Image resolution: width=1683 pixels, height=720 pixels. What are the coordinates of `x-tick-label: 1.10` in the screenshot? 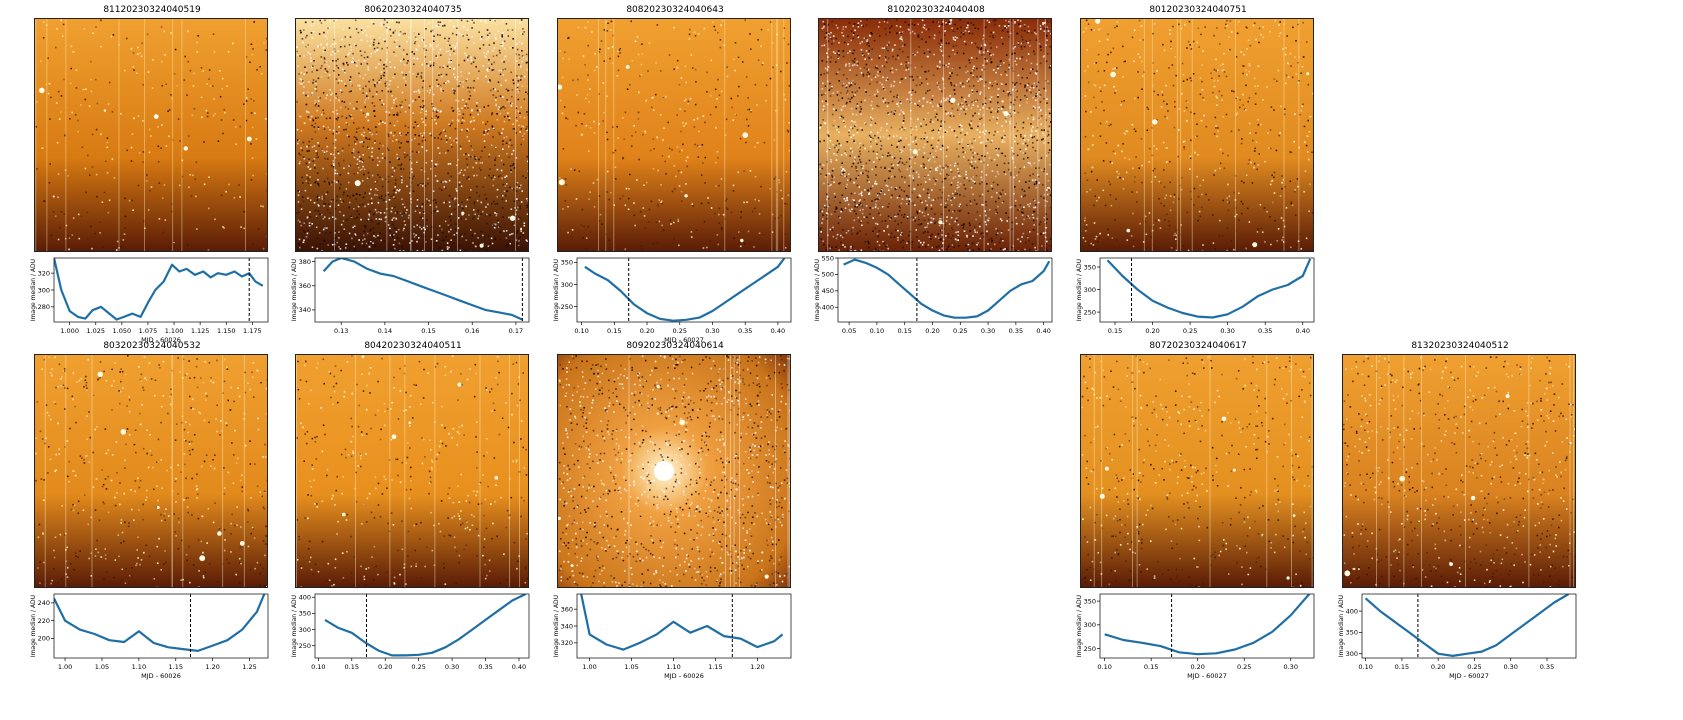 It's located at (139, 667).